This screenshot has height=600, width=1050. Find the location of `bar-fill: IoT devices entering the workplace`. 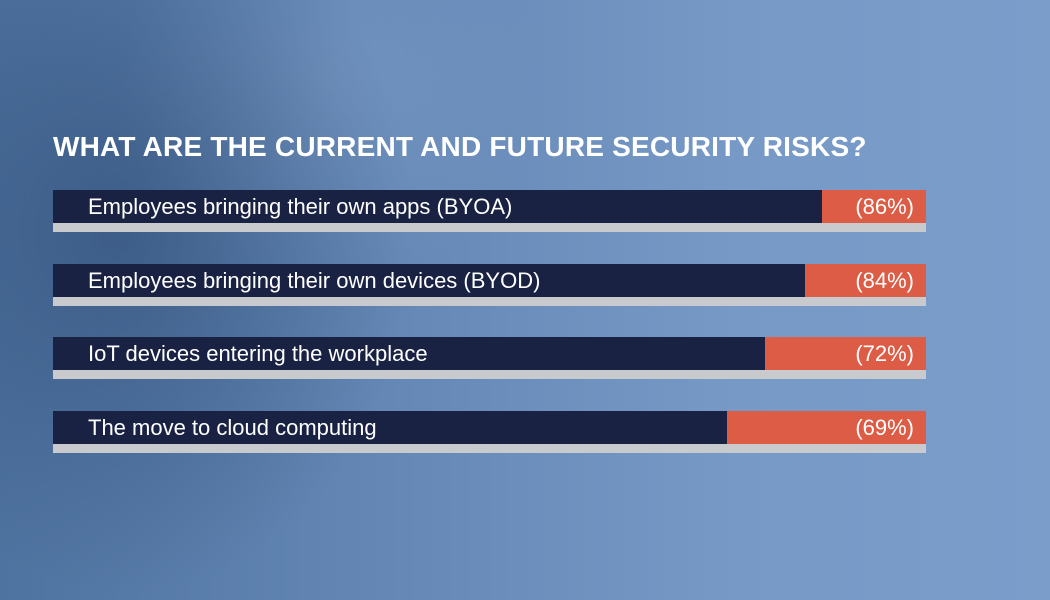

bar-fill: IoT devices entering the workplace is located at coordinates (409, 353).